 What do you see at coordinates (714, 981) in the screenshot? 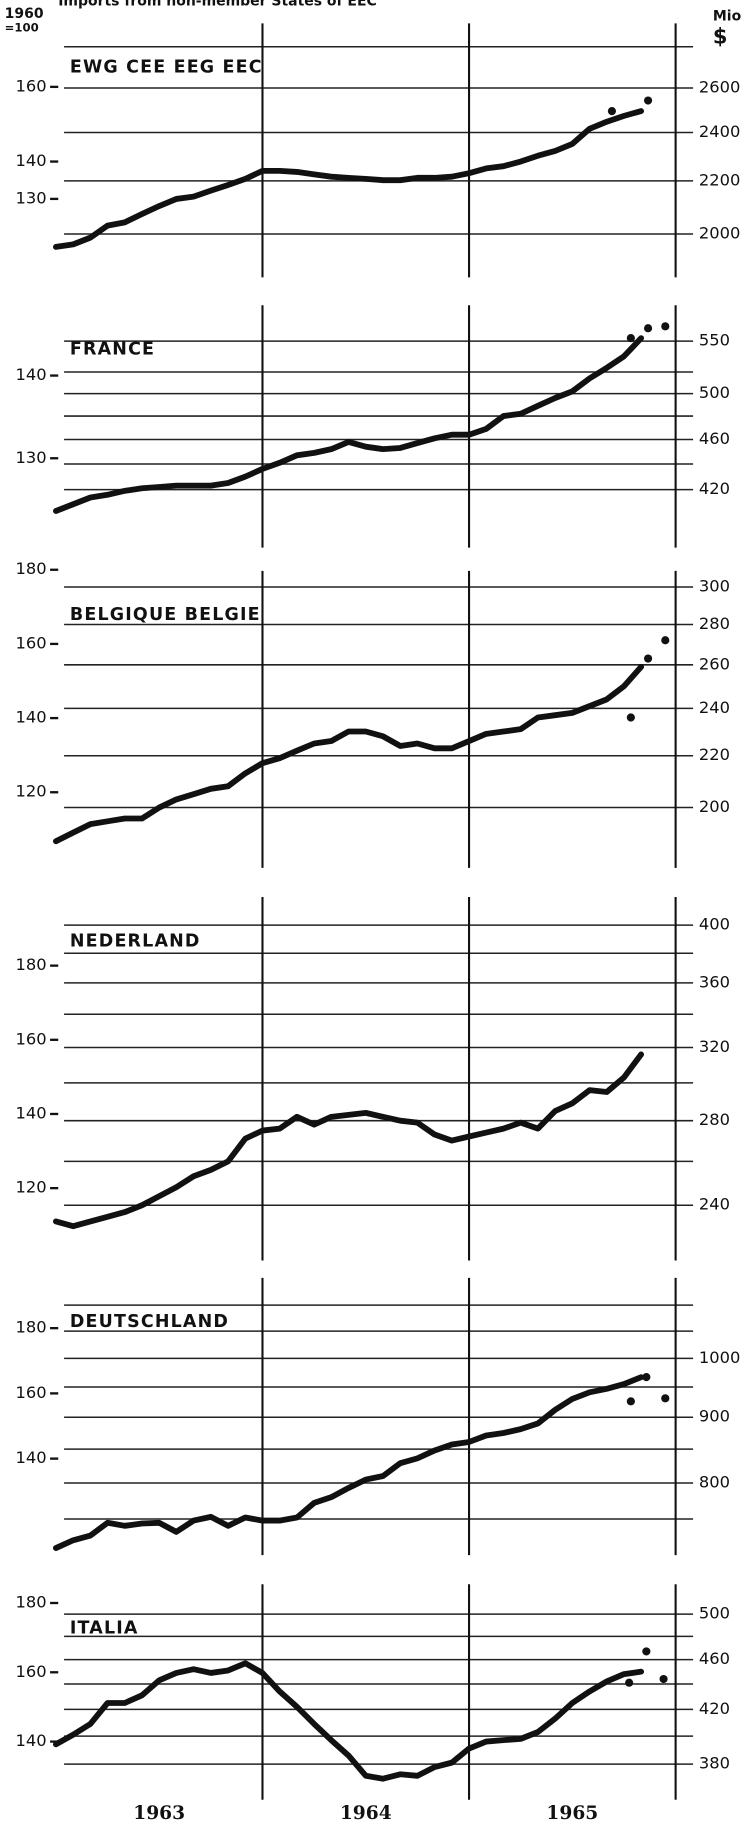
I see `y2-tick-label: 360` at bounding box center [714, 981].